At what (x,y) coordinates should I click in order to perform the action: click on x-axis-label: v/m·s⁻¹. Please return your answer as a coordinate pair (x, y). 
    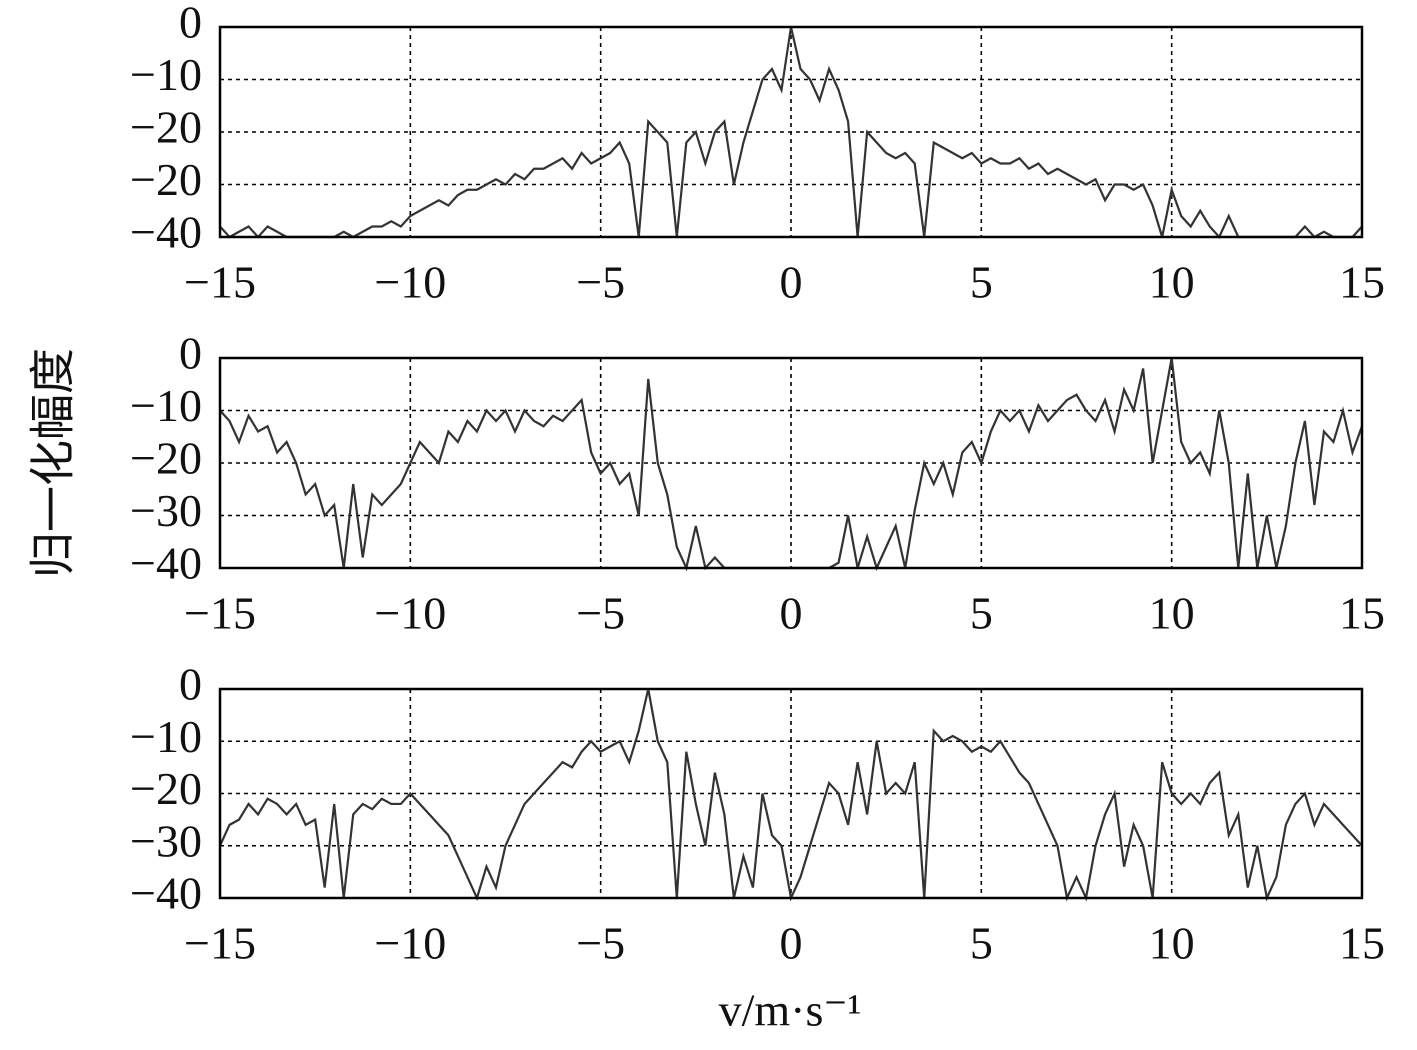
    Looking at the image, I should click on (790, 1010).